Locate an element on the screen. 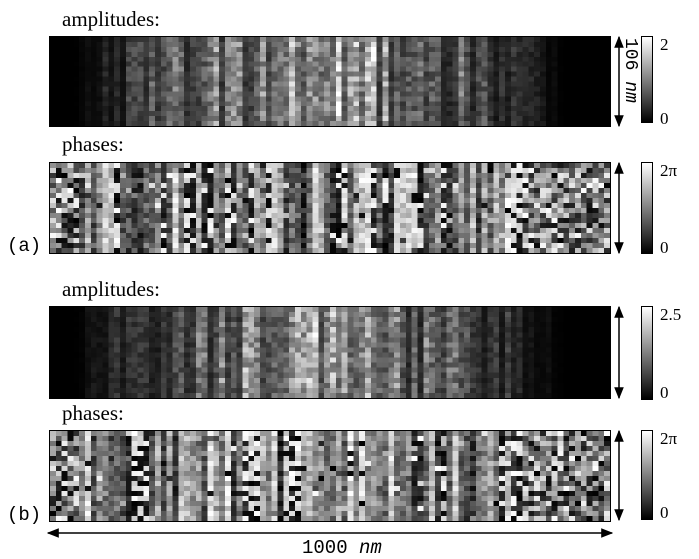 Image resolution: width=699 pixels, height=559 pixels. phase-map-a is located at coordinates (330, 208).